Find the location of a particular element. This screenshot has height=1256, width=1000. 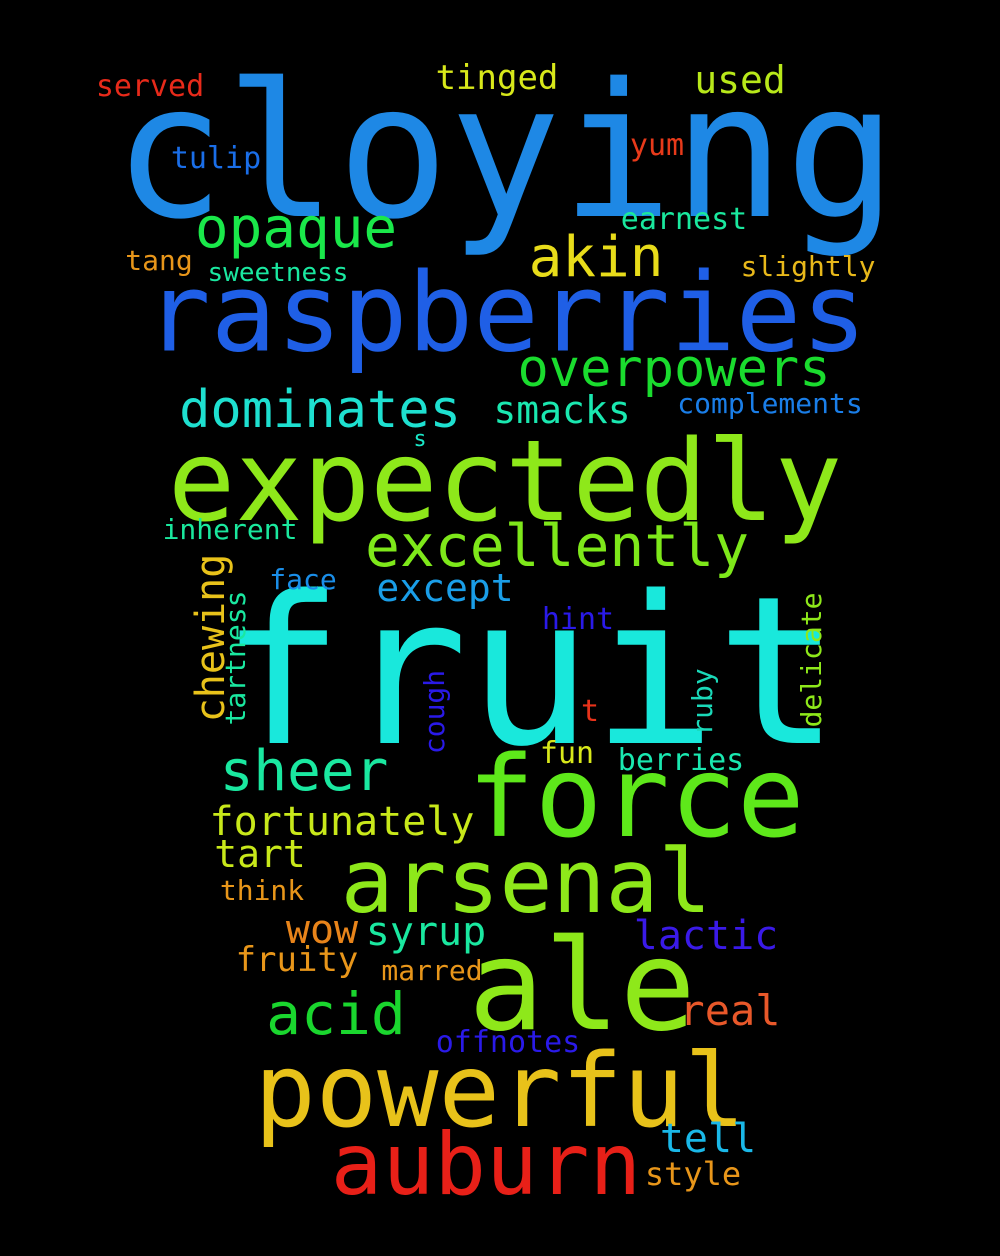

word: tulip is located at coordinates (216, 158).